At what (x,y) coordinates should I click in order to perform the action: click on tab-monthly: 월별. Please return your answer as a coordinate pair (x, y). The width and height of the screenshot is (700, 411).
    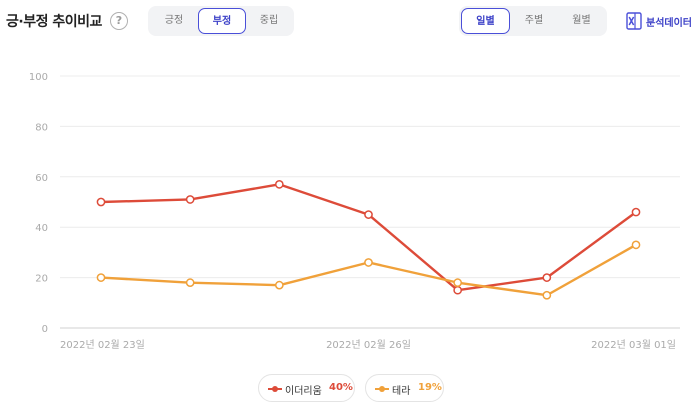
    Looking at the image, I should click on (581, 20).